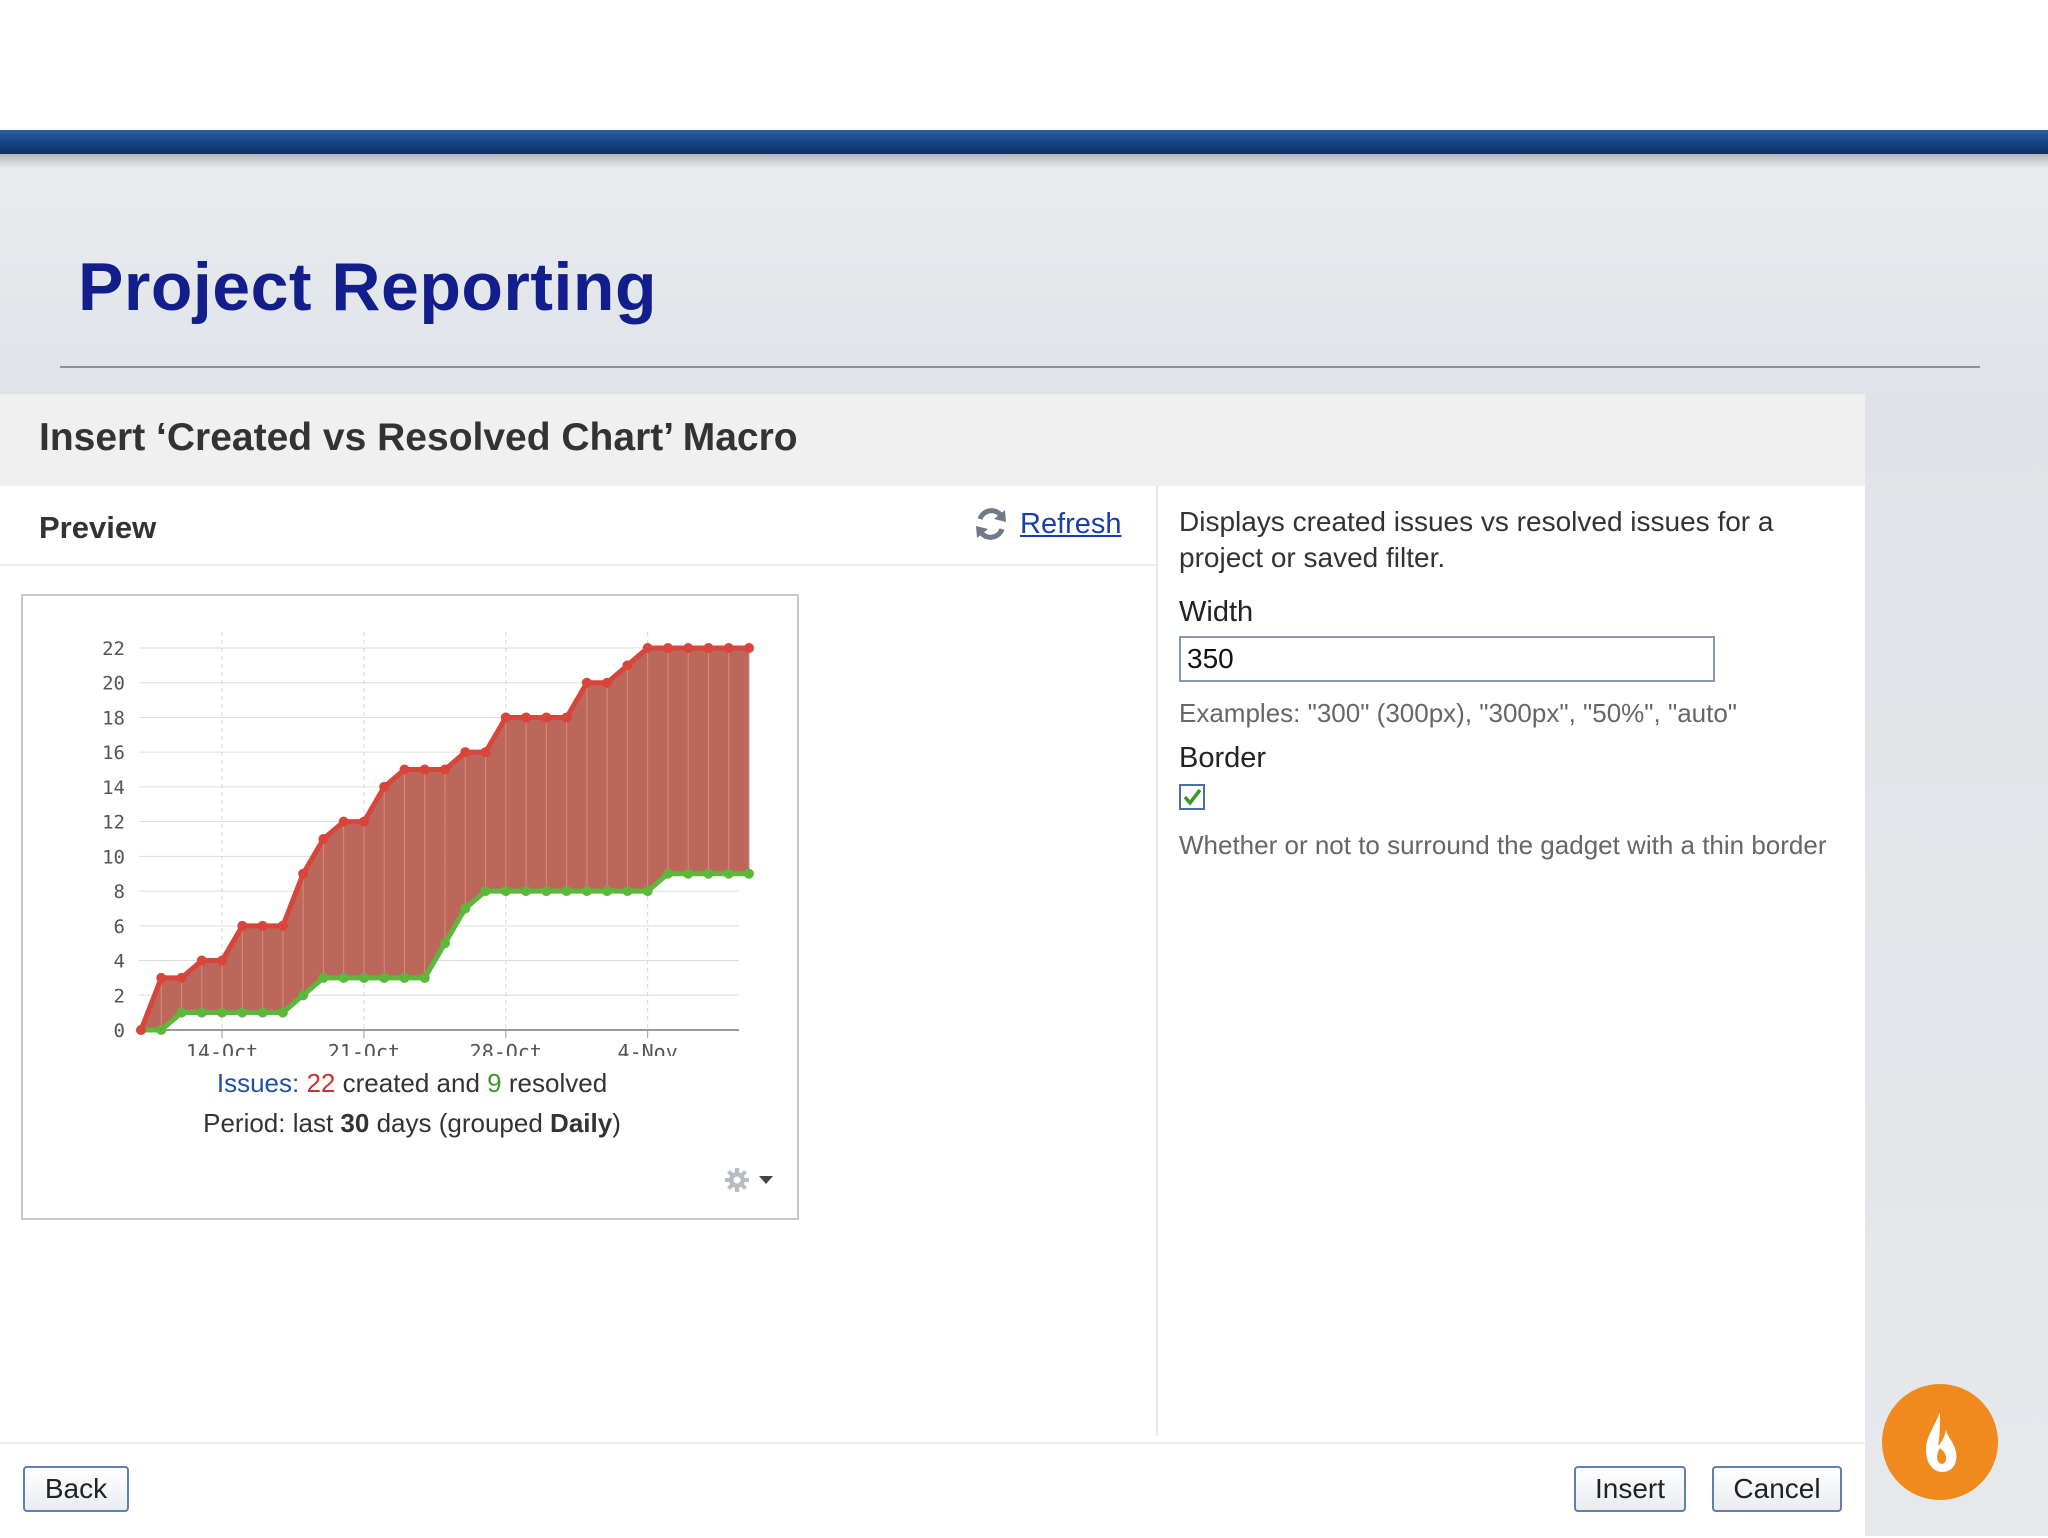 The width and height of the screenshot is (2048, 1538). Describe the element at coordinates (119, 1031) in the screenshot. I see `y-tick-label: 0` at that location.